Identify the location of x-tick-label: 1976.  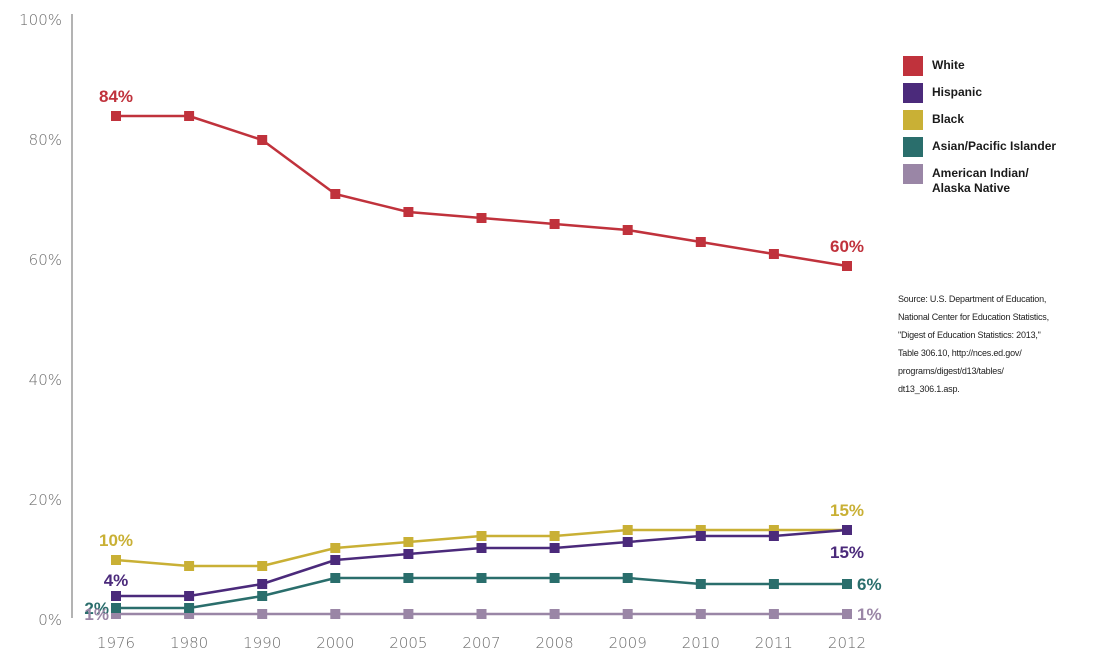
(116, 643).